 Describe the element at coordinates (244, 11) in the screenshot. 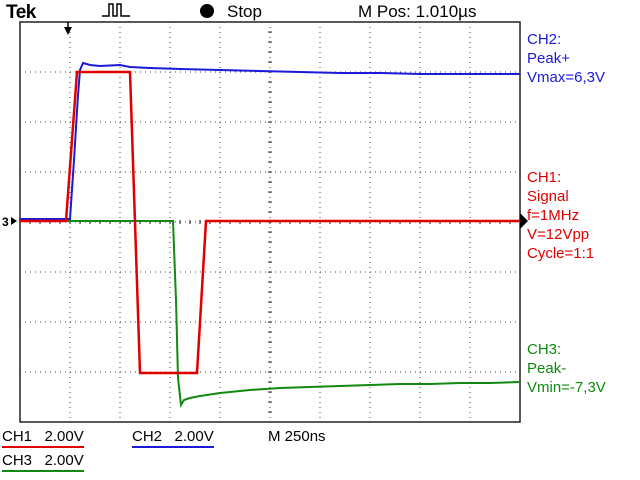

I see `run-state-label: Stop` at that location.